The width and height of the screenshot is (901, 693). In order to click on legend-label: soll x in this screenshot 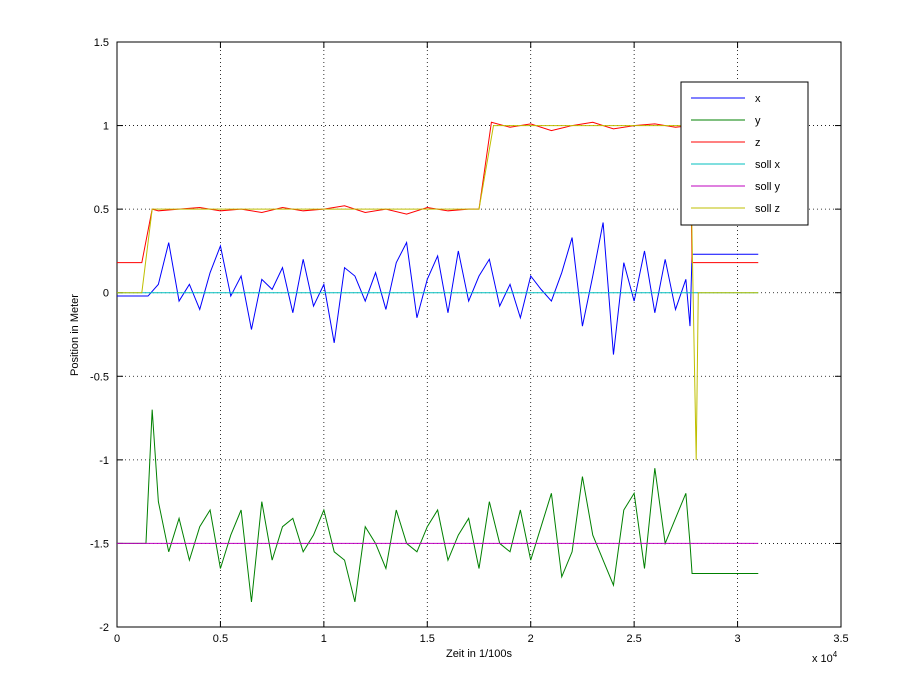, I will do `click(768, 165)`.